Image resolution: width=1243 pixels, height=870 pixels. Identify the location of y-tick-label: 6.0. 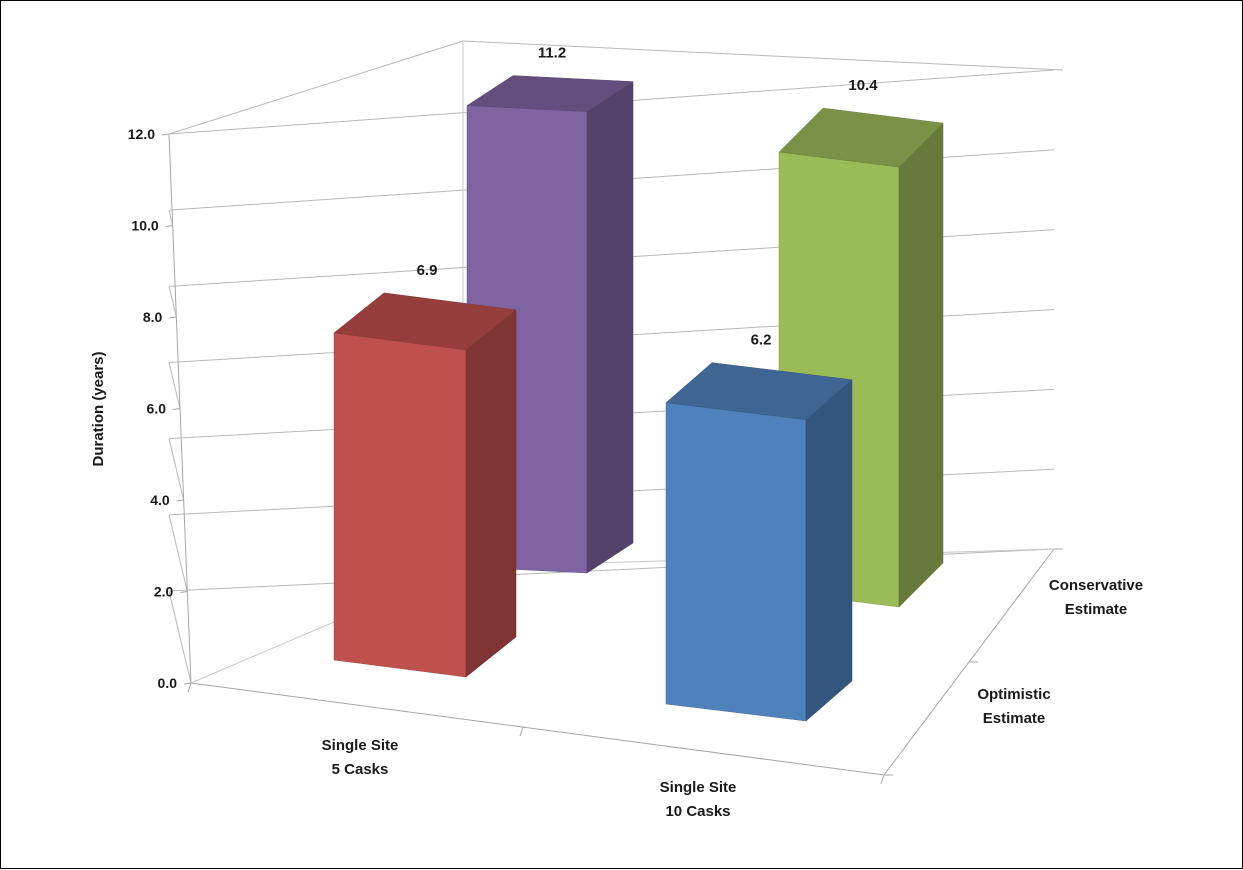
(157, 409).